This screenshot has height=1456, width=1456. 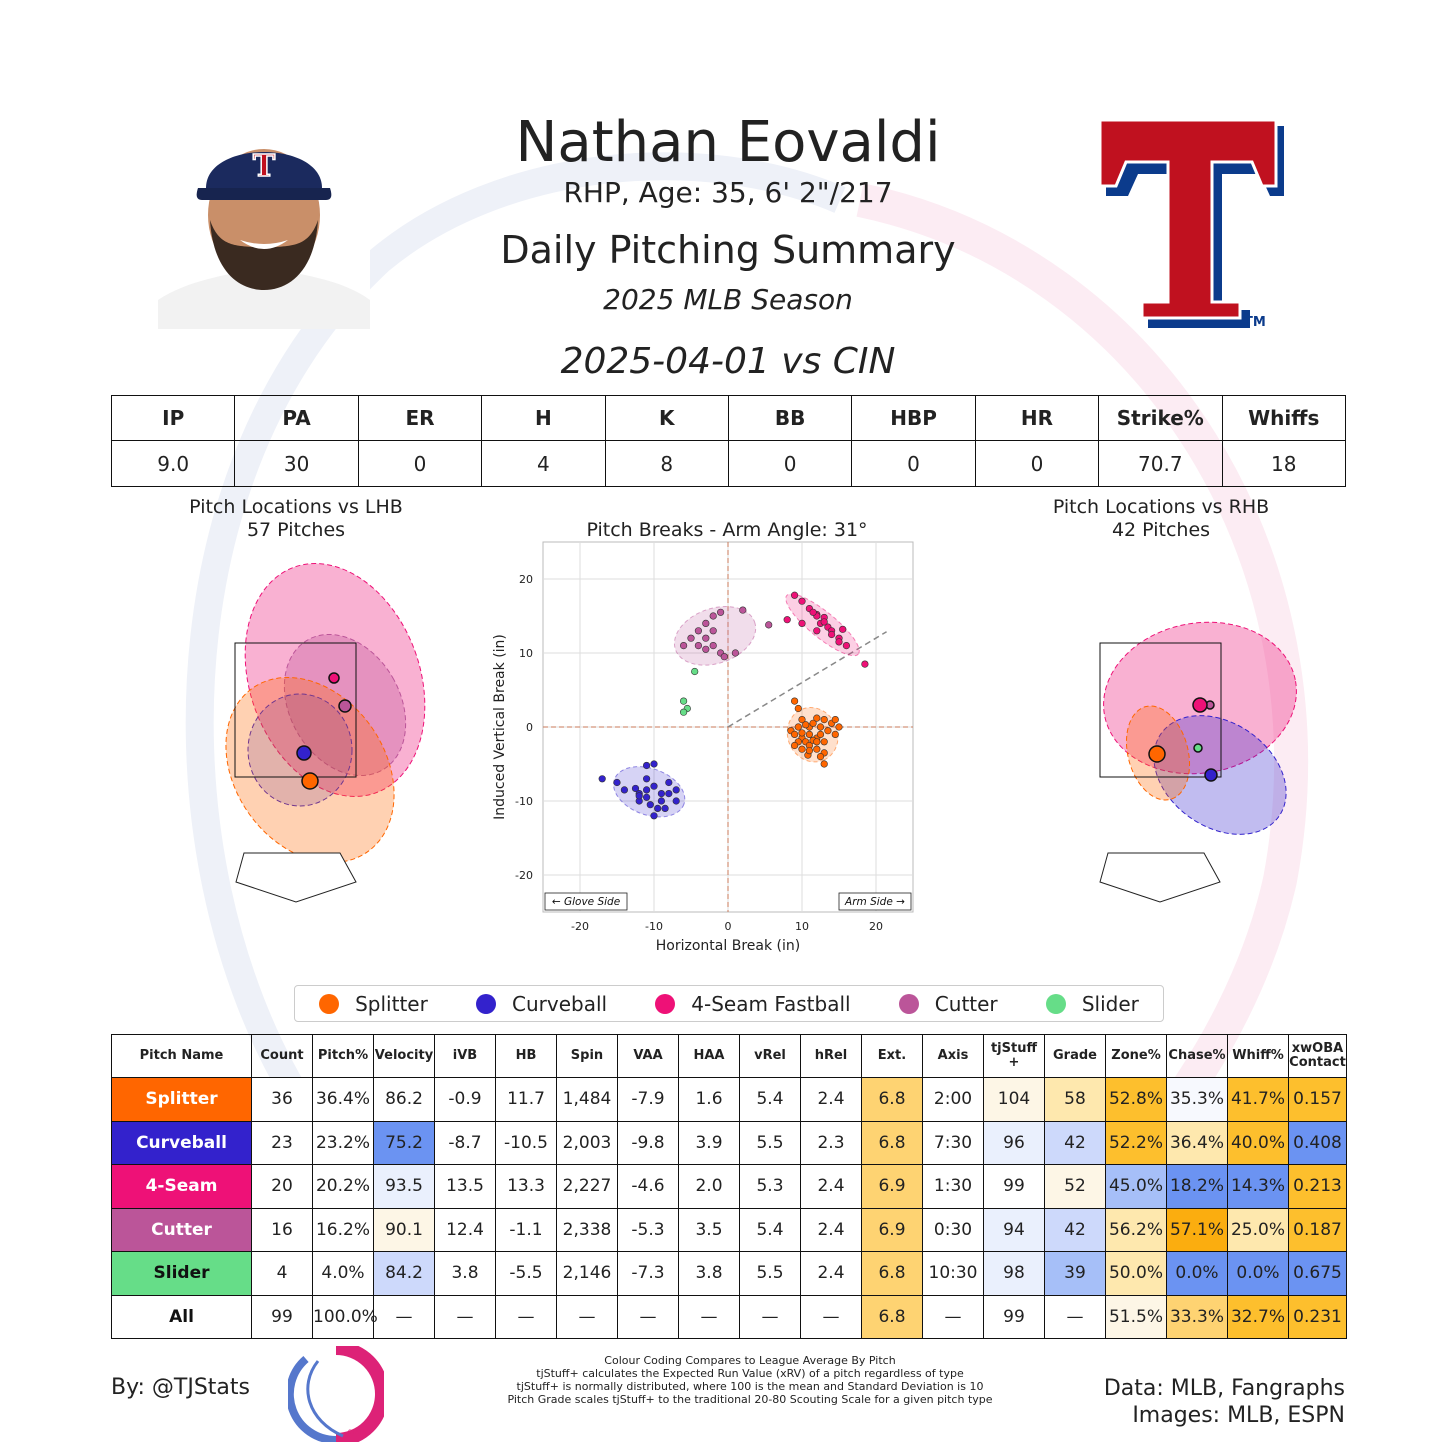 I want to click on pitch-table-cell: 5.5, so click(x=770, y=1273).